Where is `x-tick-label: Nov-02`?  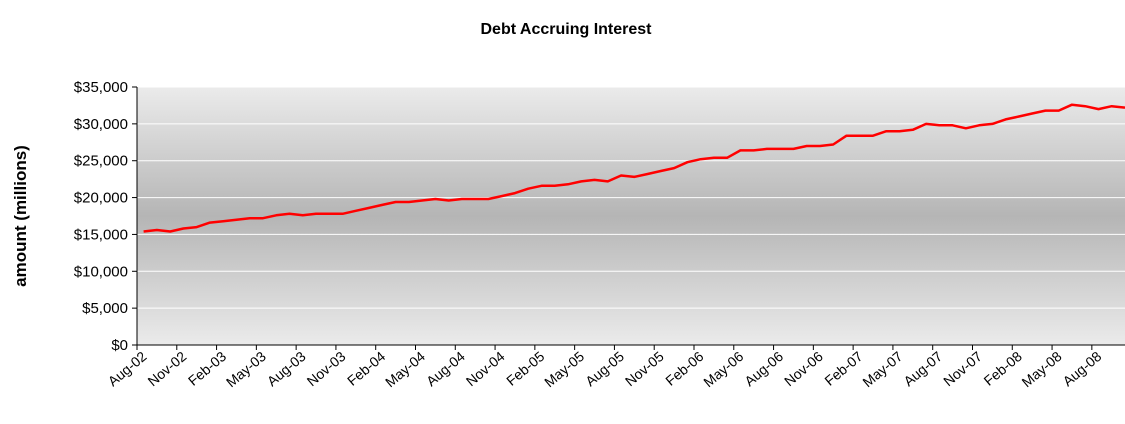 x-tick-label: Nov-02 is located at coordinates (166, 368).